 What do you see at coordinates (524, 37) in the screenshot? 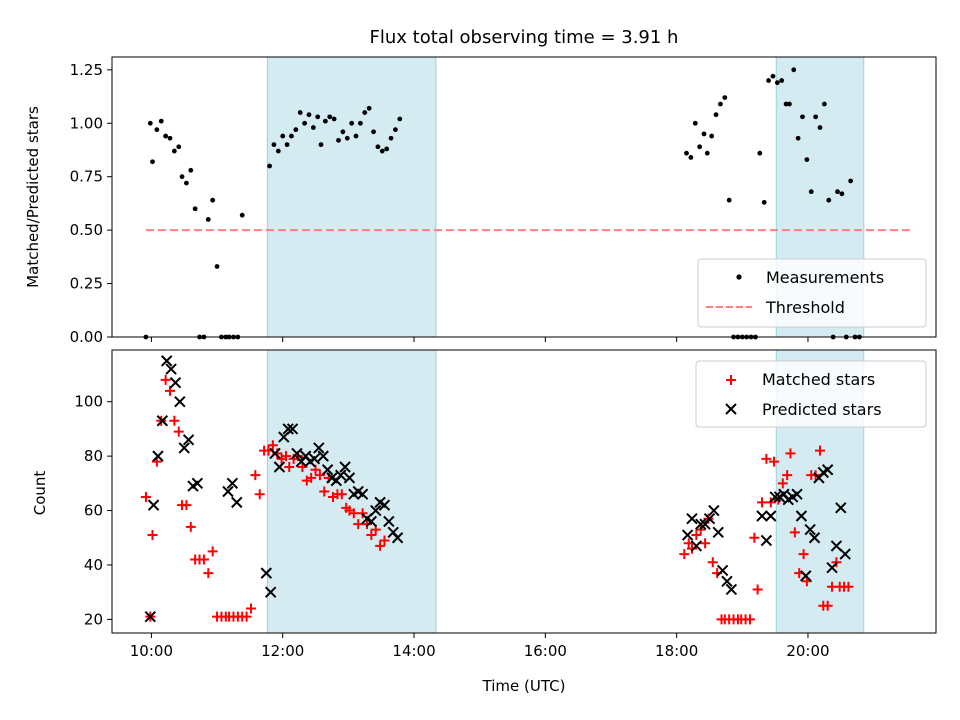
I see `chart-title: Flux total observing time = 3.91 h` at bounding box center [524, 37].